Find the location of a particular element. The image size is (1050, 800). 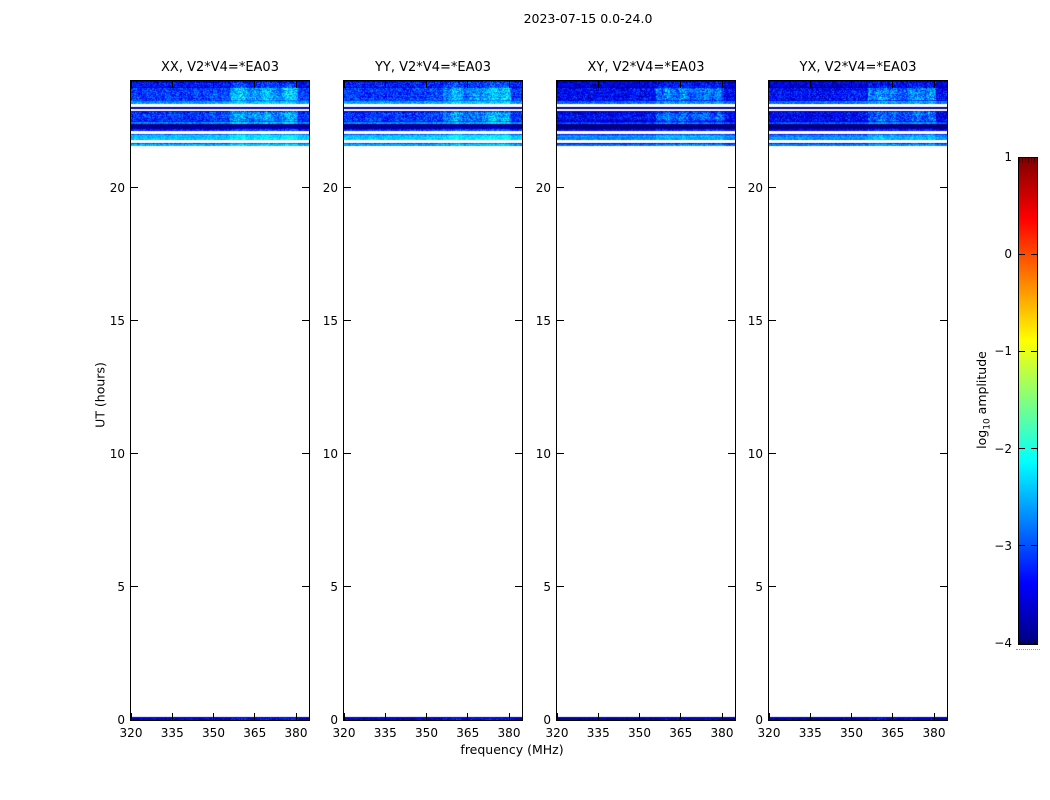

x-tick-label: 365 is located at coordinates (681, 733).